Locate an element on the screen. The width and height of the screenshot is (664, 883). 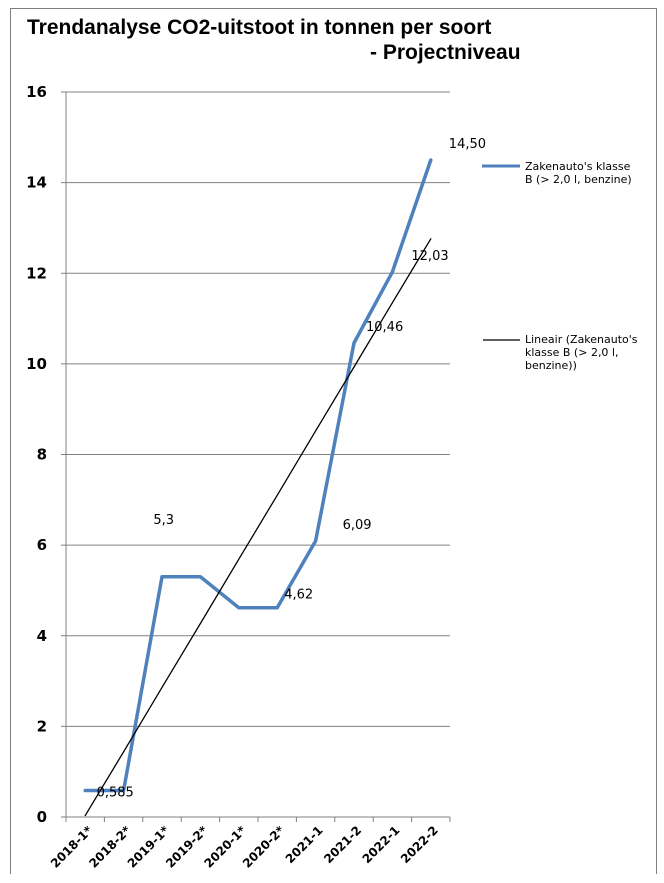
data-label: 4,62 is located at coordinates (298, 595).